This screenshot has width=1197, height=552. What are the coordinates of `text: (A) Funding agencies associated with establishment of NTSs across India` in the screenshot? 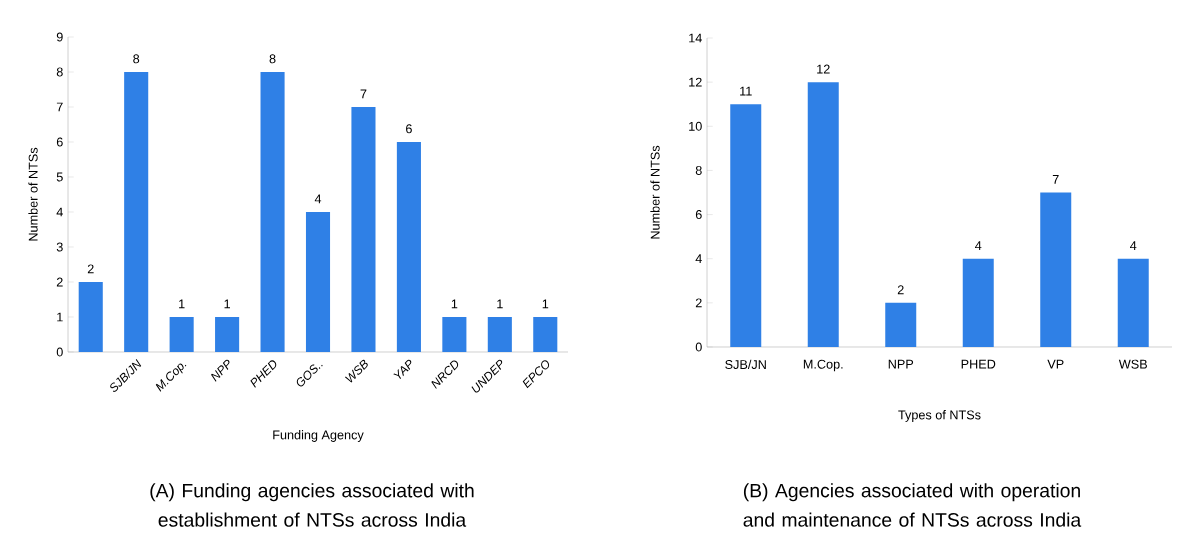 It's located at (312, 505).